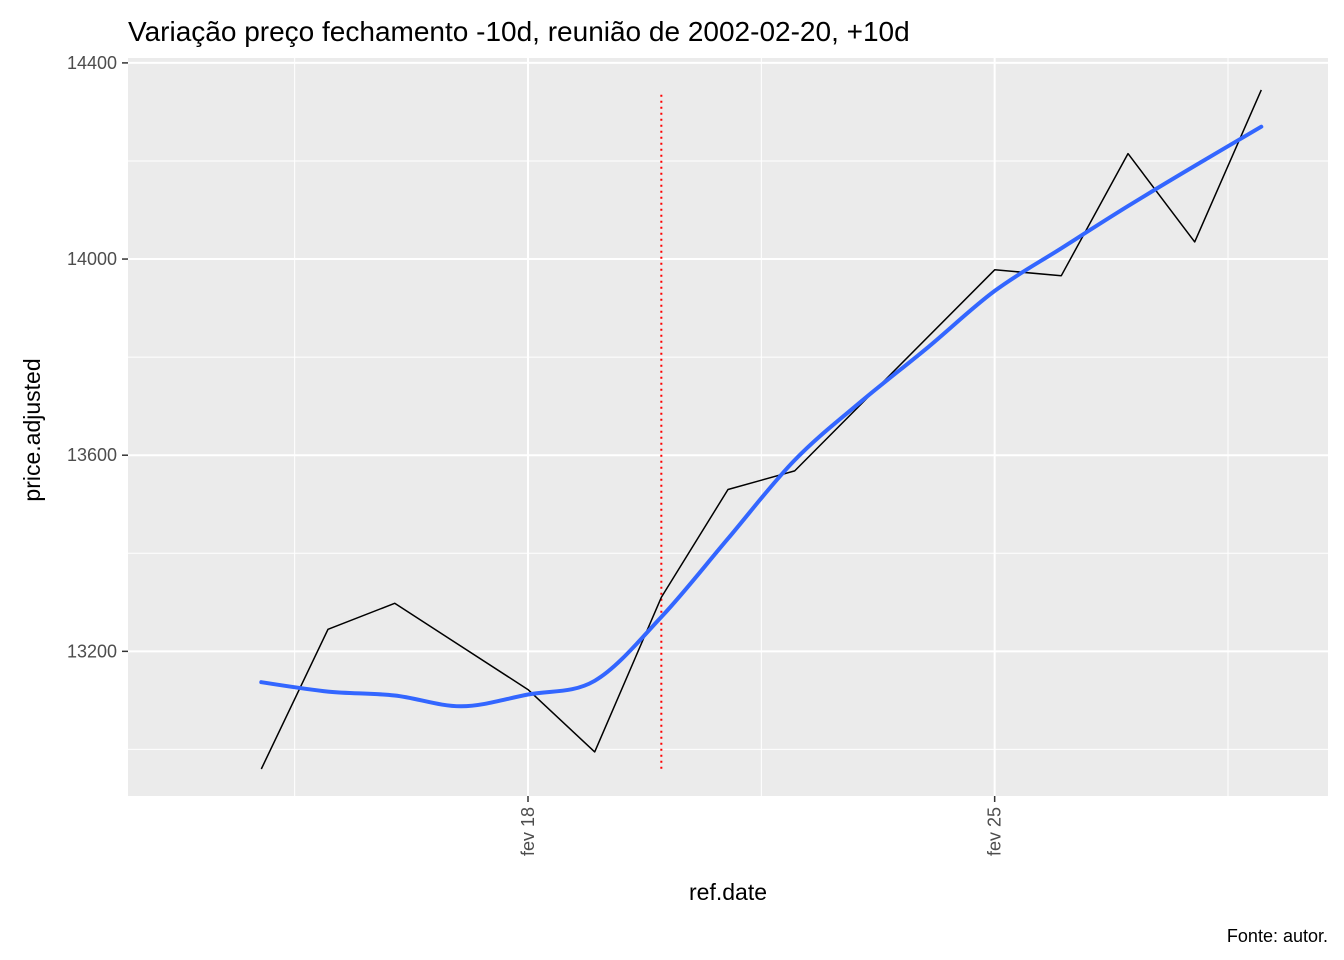  I want to click on y-tick-label: 13200, so click(92, 651).